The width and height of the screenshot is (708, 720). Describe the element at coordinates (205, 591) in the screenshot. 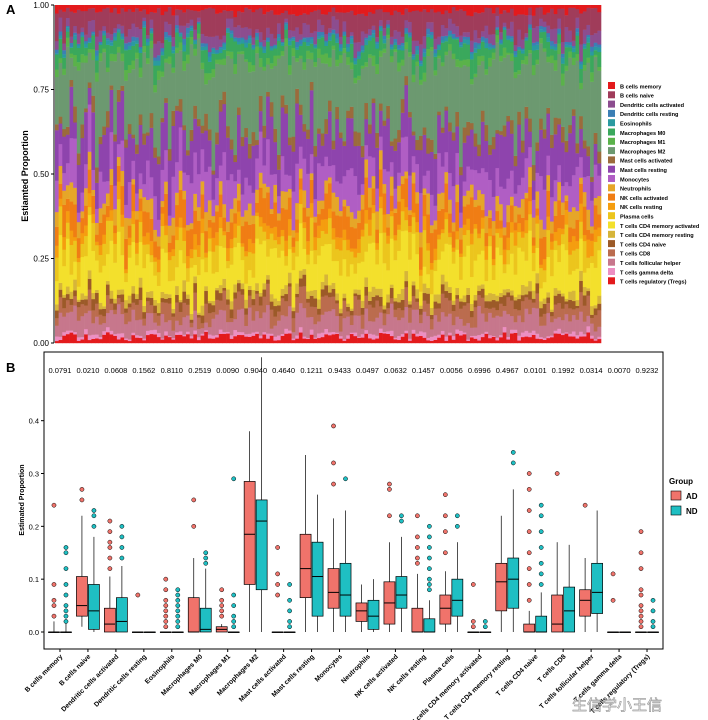

I see `box` at that location.